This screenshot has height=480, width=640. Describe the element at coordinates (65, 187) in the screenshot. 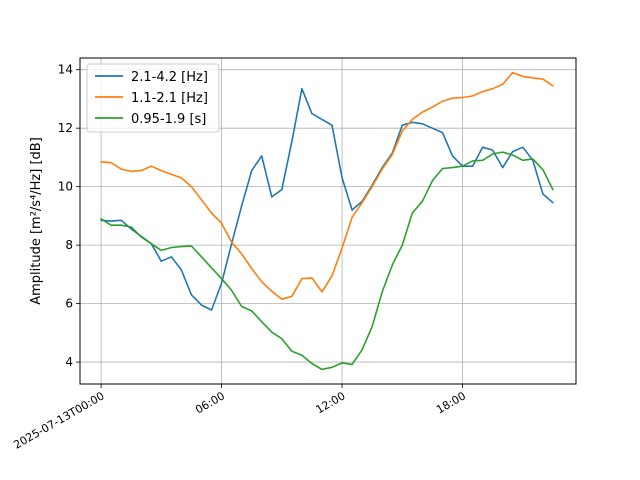

I see `y-tick-label: 10` at that location.